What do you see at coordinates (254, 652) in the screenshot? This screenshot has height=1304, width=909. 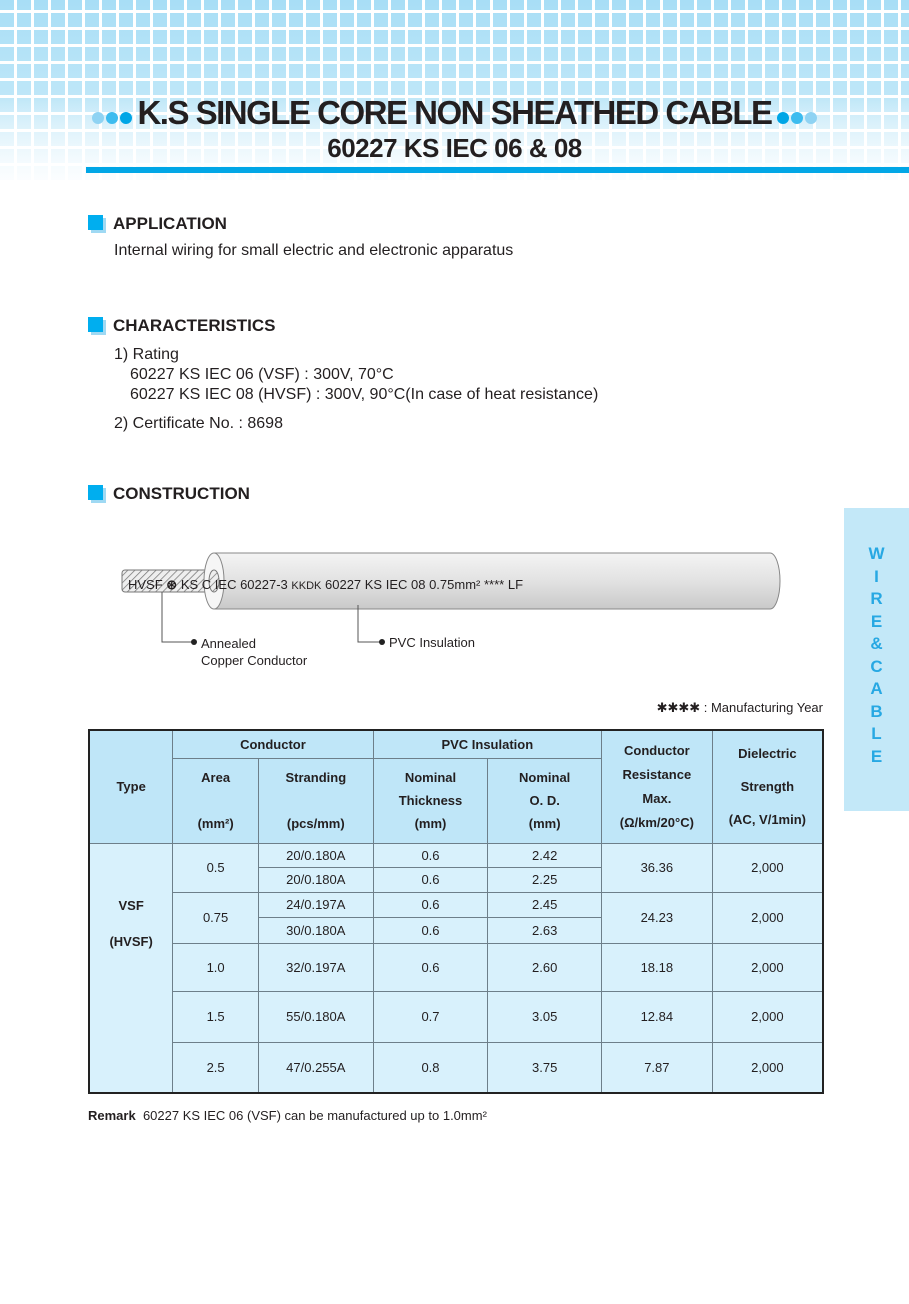 I see `conductor-label: Annealed Copper Conductor` at bounding box center [254, 652].